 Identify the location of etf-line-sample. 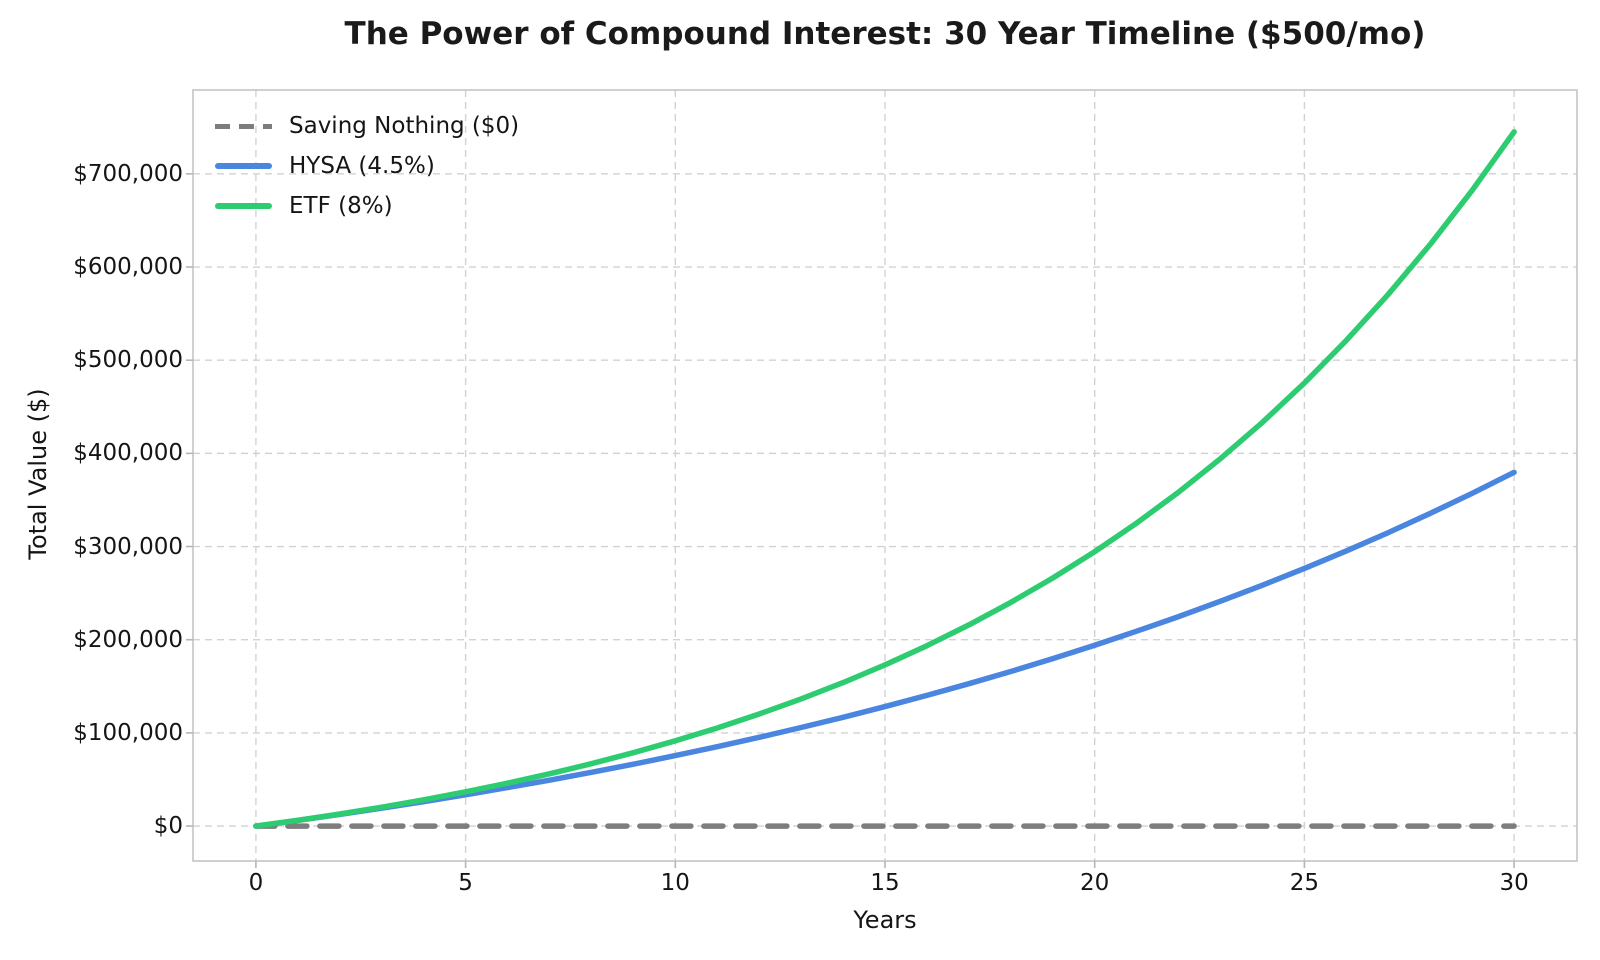
(243, 206).